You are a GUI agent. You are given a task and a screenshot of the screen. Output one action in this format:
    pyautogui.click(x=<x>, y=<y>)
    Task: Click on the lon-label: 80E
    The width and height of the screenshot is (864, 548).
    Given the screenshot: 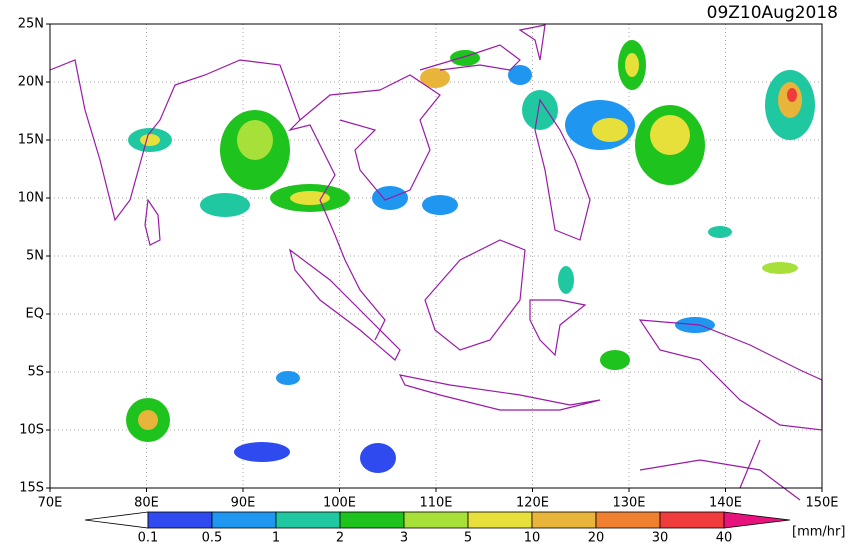 What is the action you would take?
    pyautogui.click(x=146, y=503)
    